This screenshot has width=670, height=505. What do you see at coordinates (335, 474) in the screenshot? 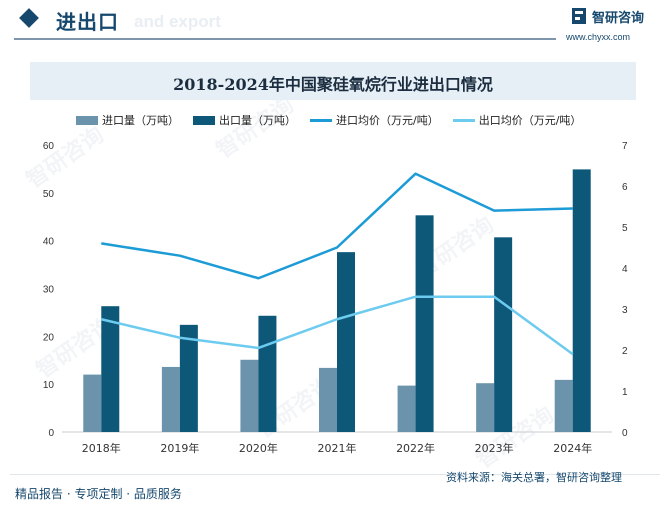
I see `footer-divider` at bounding box center [335, 474].